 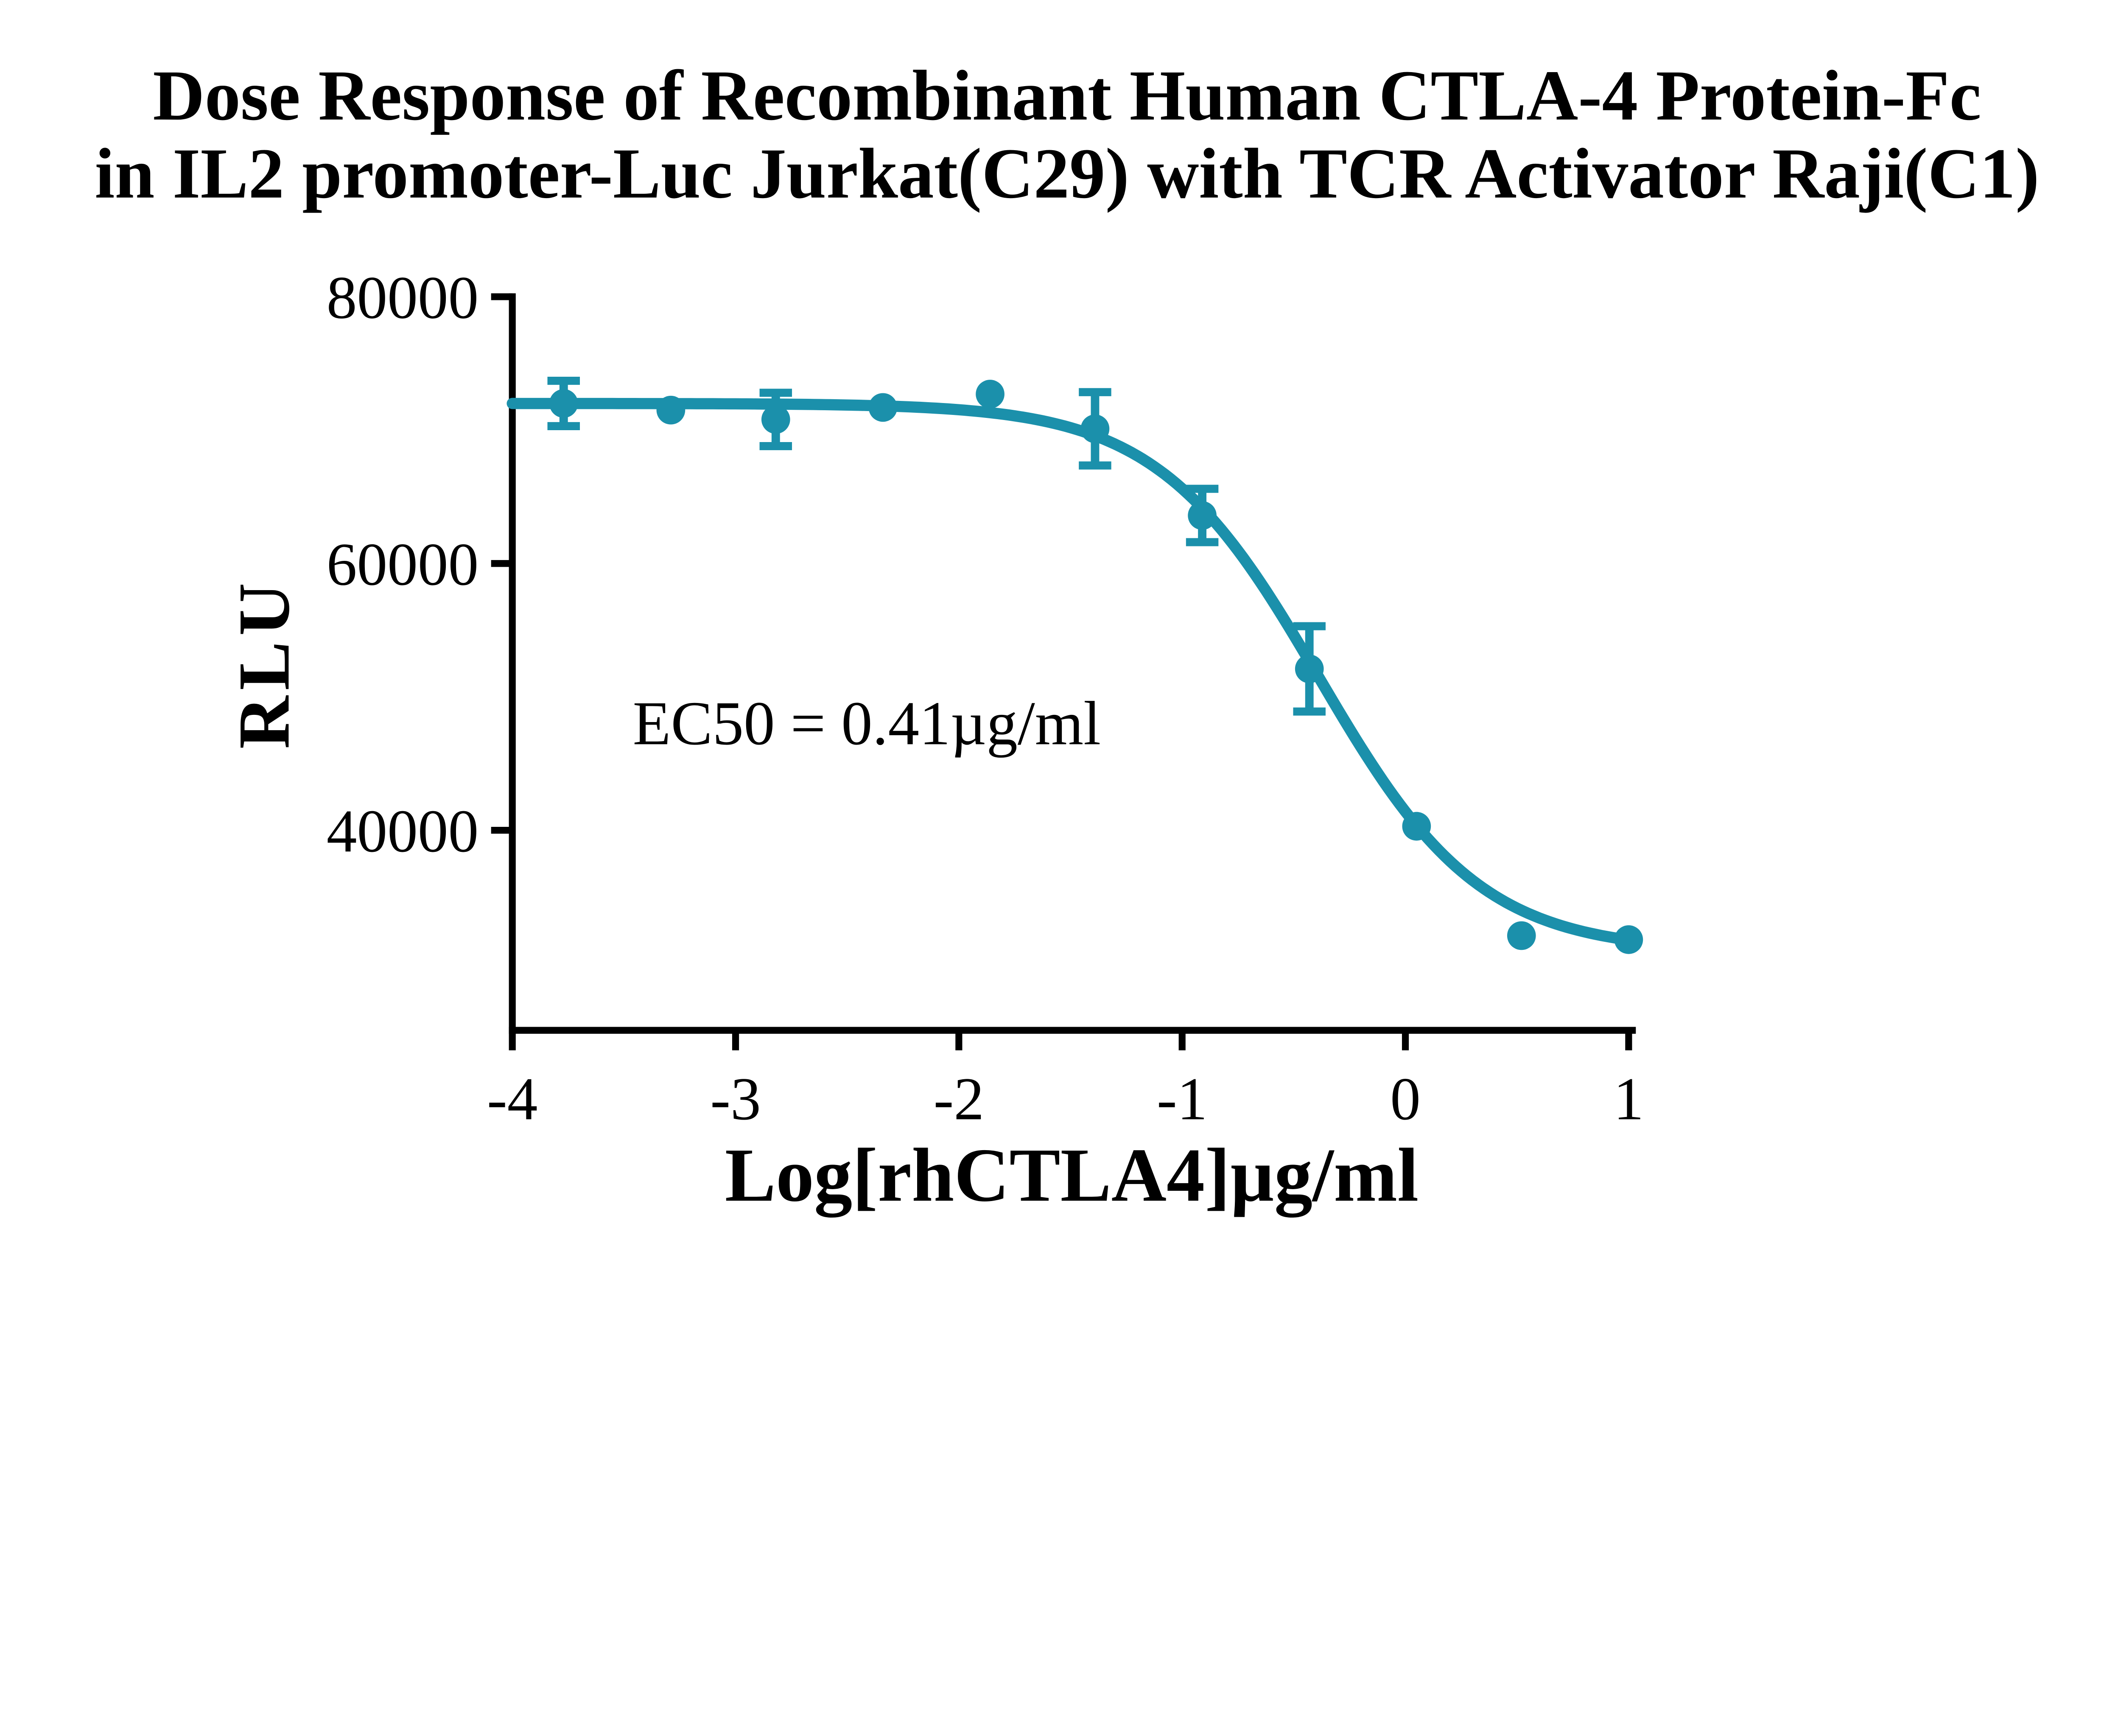 What do you see at coordinates (736, 1099) in the screenshot?
I see `x-axis-tick-label: -3` at bounding box center [736, 1099].